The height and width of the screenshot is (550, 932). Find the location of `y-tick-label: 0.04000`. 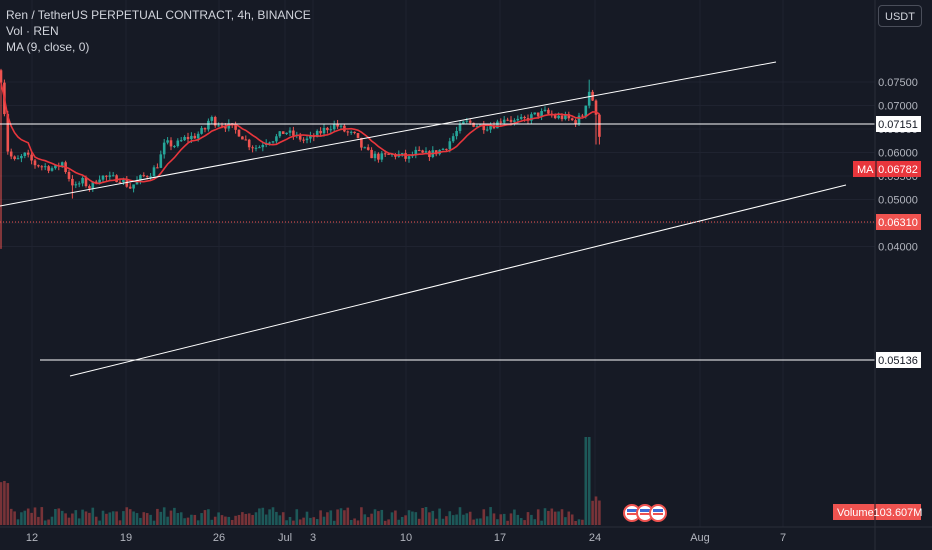

y-tick-label: 0.04000 is located at coordinates (898, 248).